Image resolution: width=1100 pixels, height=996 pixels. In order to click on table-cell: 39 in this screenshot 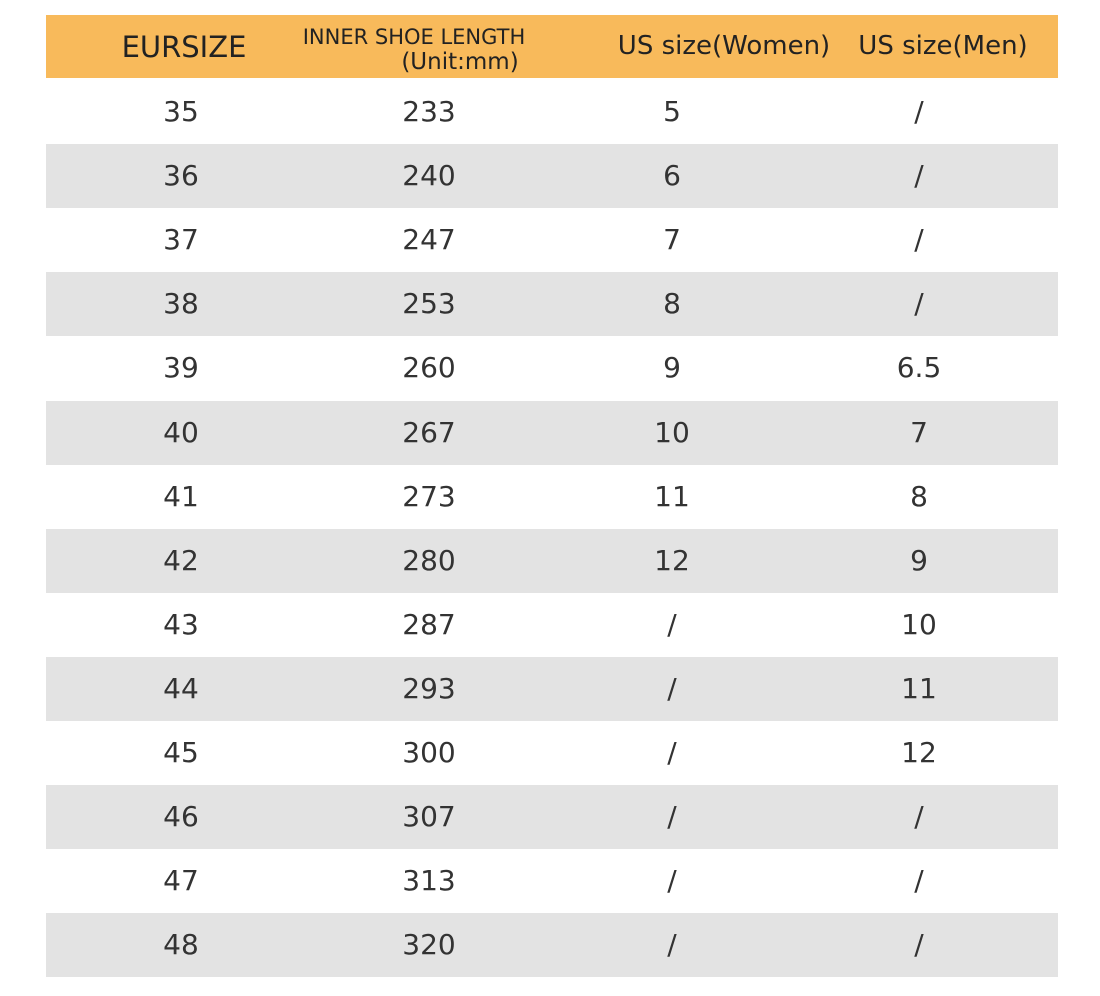, I will do `click(181, 368)`.